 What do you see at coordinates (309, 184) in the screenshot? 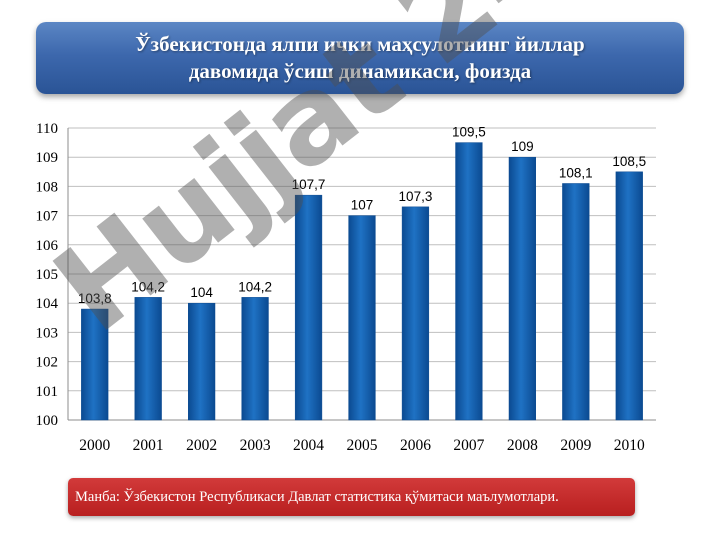
I see `data-label: 107,7` at bounding box center [309, 184].